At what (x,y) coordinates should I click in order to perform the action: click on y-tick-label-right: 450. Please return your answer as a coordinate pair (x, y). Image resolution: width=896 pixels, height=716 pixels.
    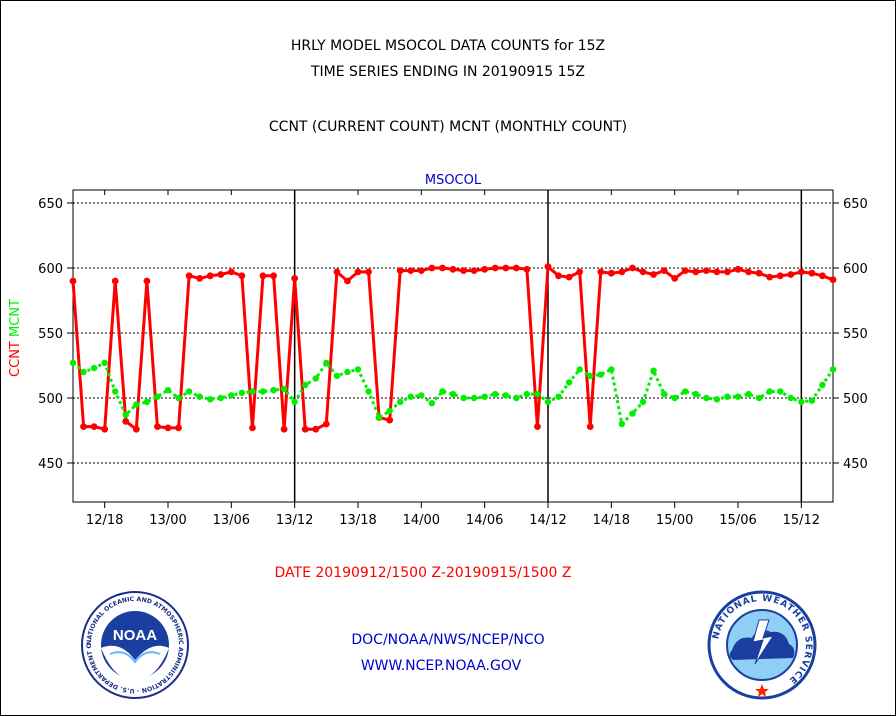
    Looking at the image, I should click on (855, 464).